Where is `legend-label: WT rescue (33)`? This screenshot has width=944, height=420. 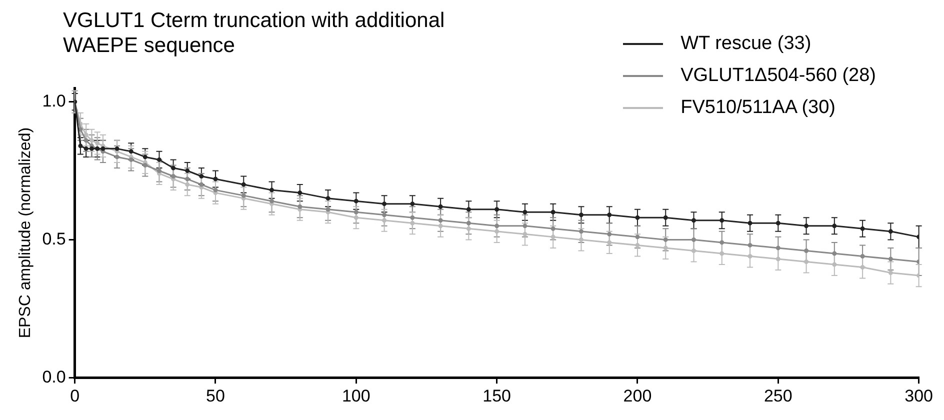 legend-label: WT rescue (33) is located at coordinates (746, 44).